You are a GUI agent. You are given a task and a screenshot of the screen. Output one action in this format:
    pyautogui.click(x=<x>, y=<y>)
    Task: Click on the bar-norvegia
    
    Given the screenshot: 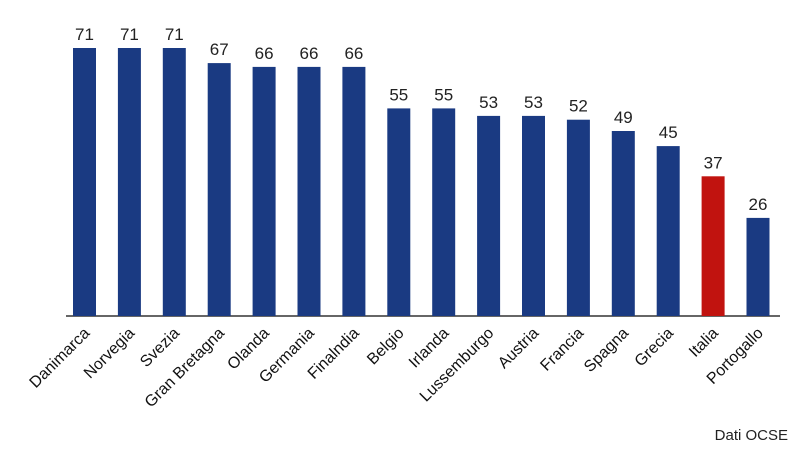 What is the action you would take?
    pyautogui.click(x=129, y=182)
    